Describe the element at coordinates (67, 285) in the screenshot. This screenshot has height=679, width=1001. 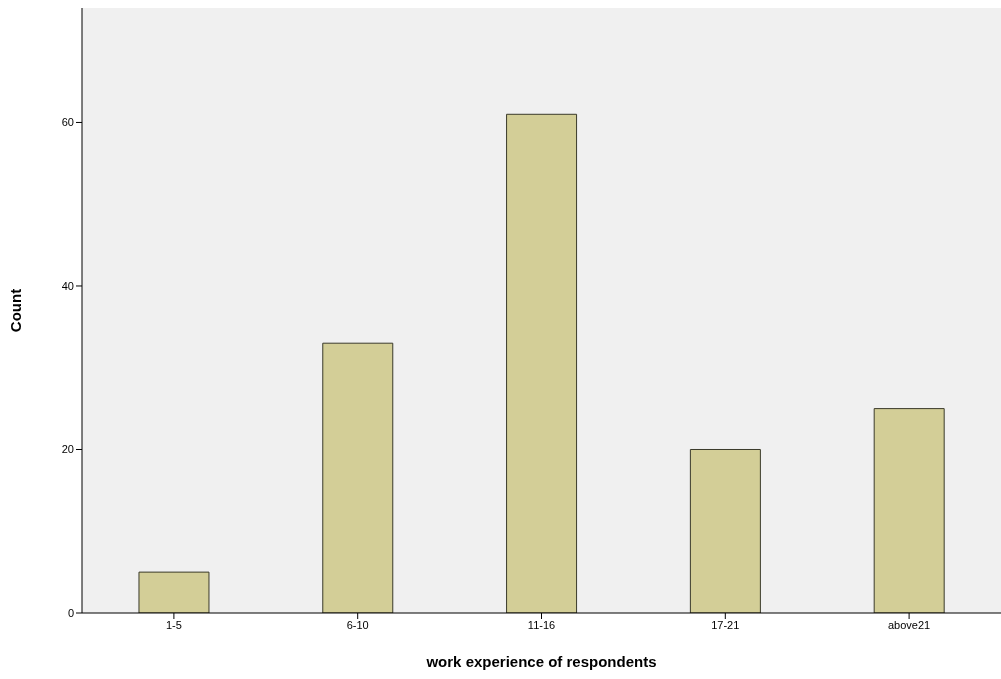
I see `y-tick-label: 40` at that location.